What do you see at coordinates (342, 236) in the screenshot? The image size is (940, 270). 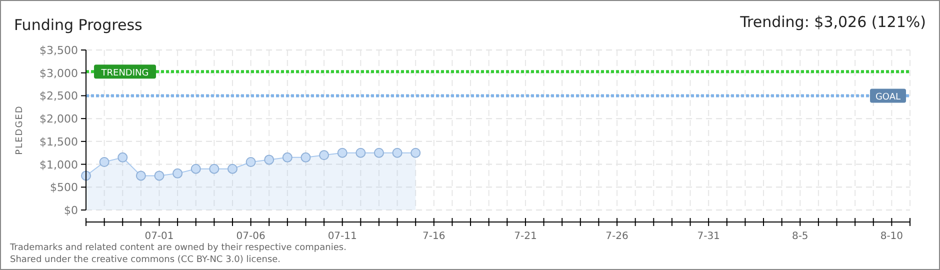 I see `x-tick-label: 07-11` at bounding box center [342, 236].